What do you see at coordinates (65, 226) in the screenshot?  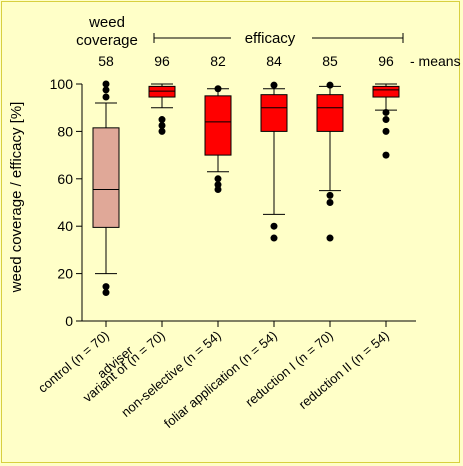 I see `y-tick-label: 40` at bounding box center [65, 226].